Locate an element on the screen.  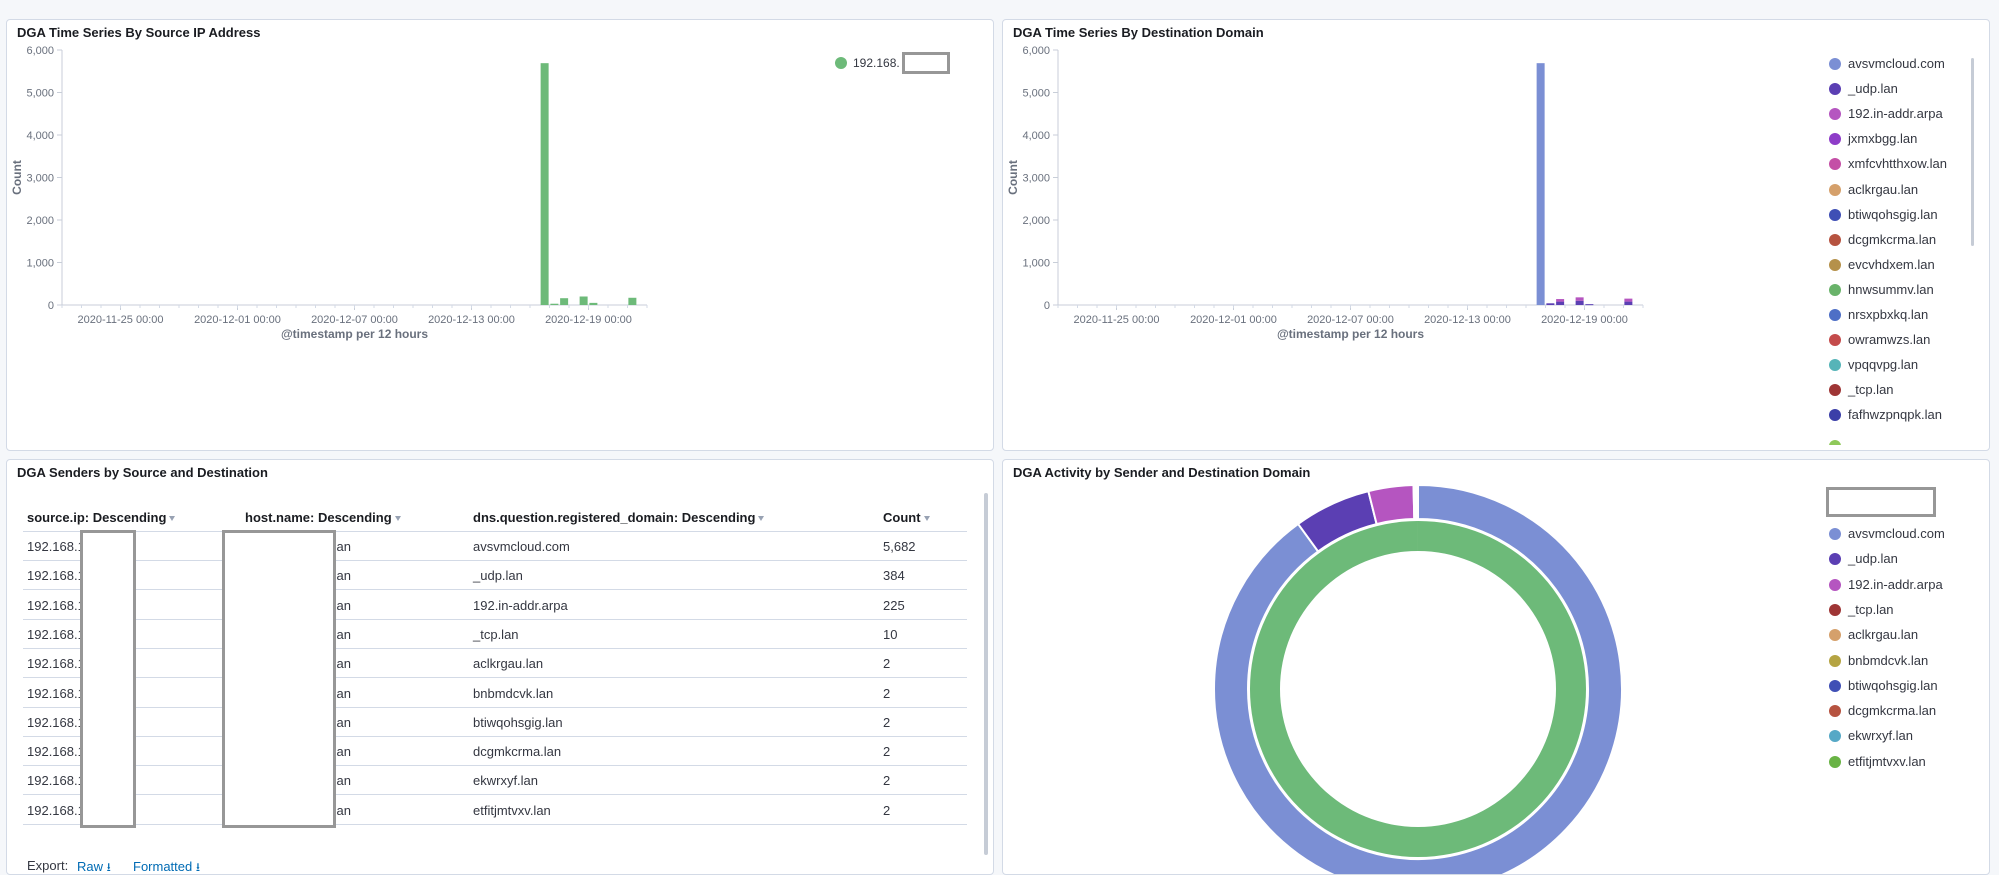
export-formatted-link: Formatted ⭳ is located at coordinates (167, 866).